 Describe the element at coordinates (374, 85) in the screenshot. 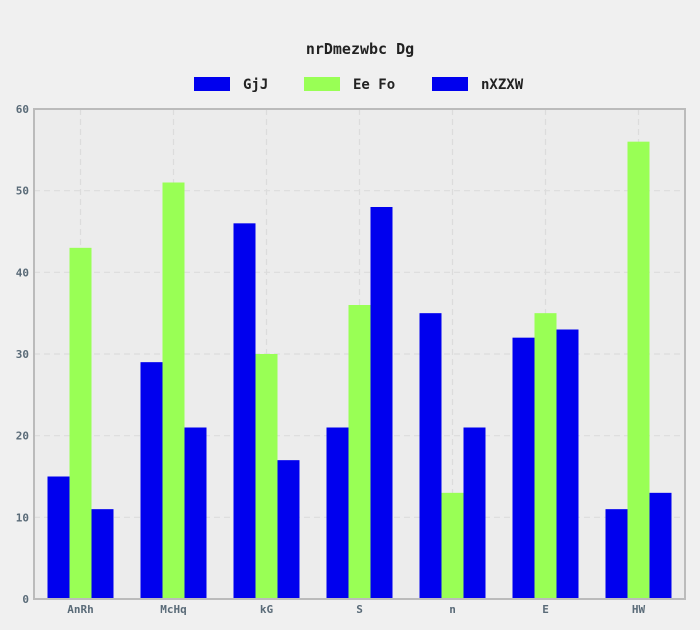

I see `legend-label: Ee Fo` at that location.